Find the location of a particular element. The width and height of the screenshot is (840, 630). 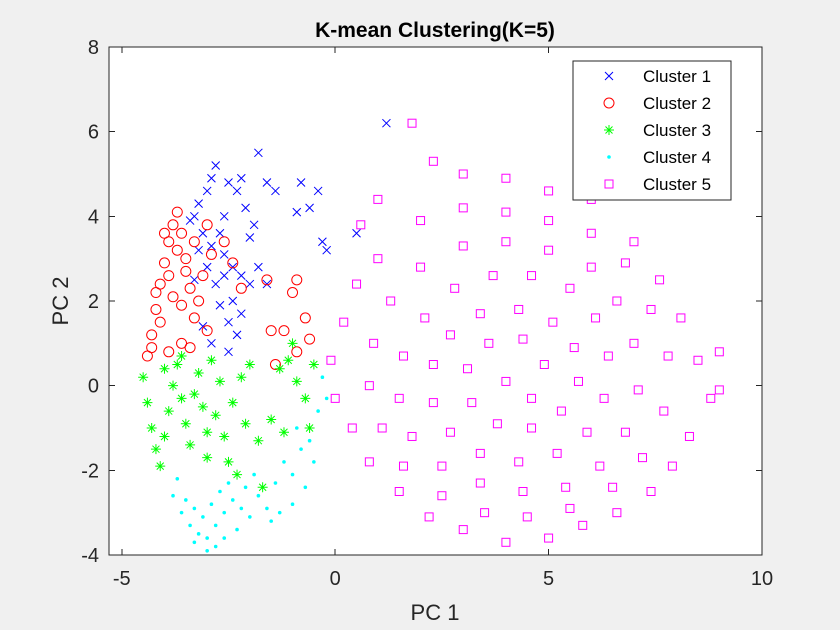

y-tick-label: 8 is located at coordinates (93, 48).